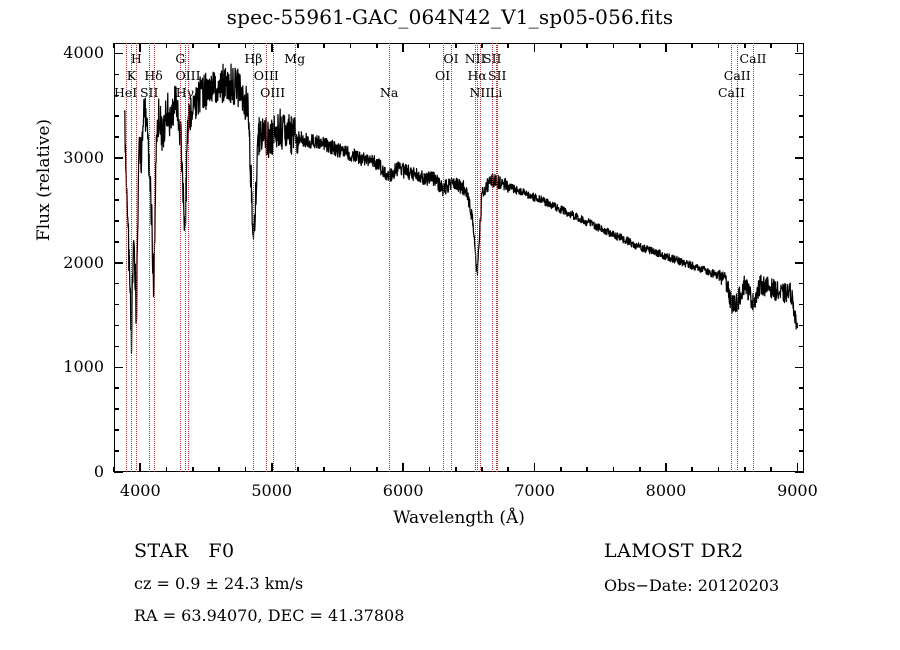 Image resolution: width=900 pixels, height=650 pixels. What do you see at coordinates (131, 75) in the screenshot?
I see `spectral-line-label: K` at bounding box center [131, 75].